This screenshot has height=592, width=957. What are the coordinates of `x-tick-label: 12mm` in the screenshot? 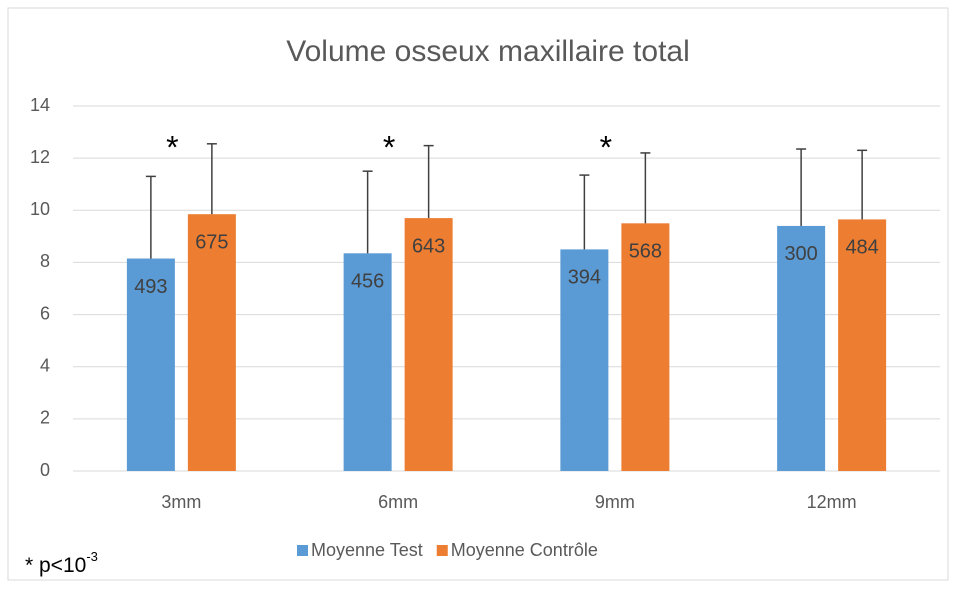 It's located at (832, 502).